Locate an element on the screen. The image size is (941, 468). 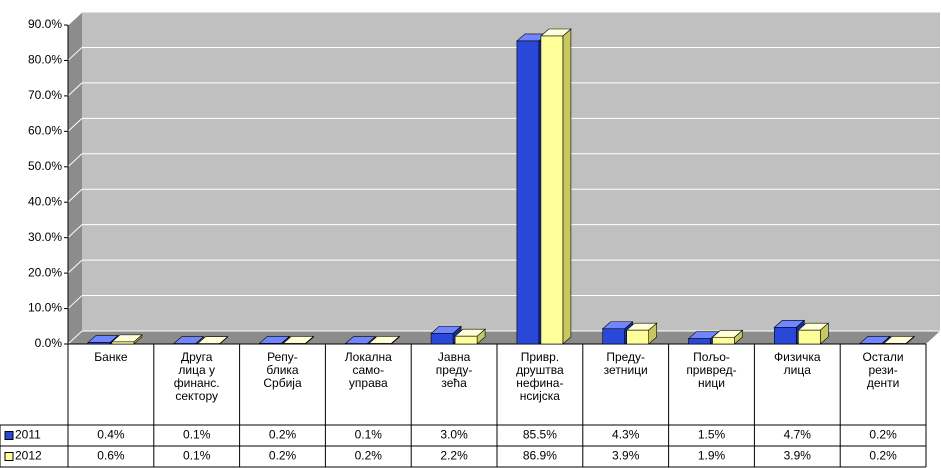
x-tick-label: Остали рези- денти is located at coordinates (883, 370).